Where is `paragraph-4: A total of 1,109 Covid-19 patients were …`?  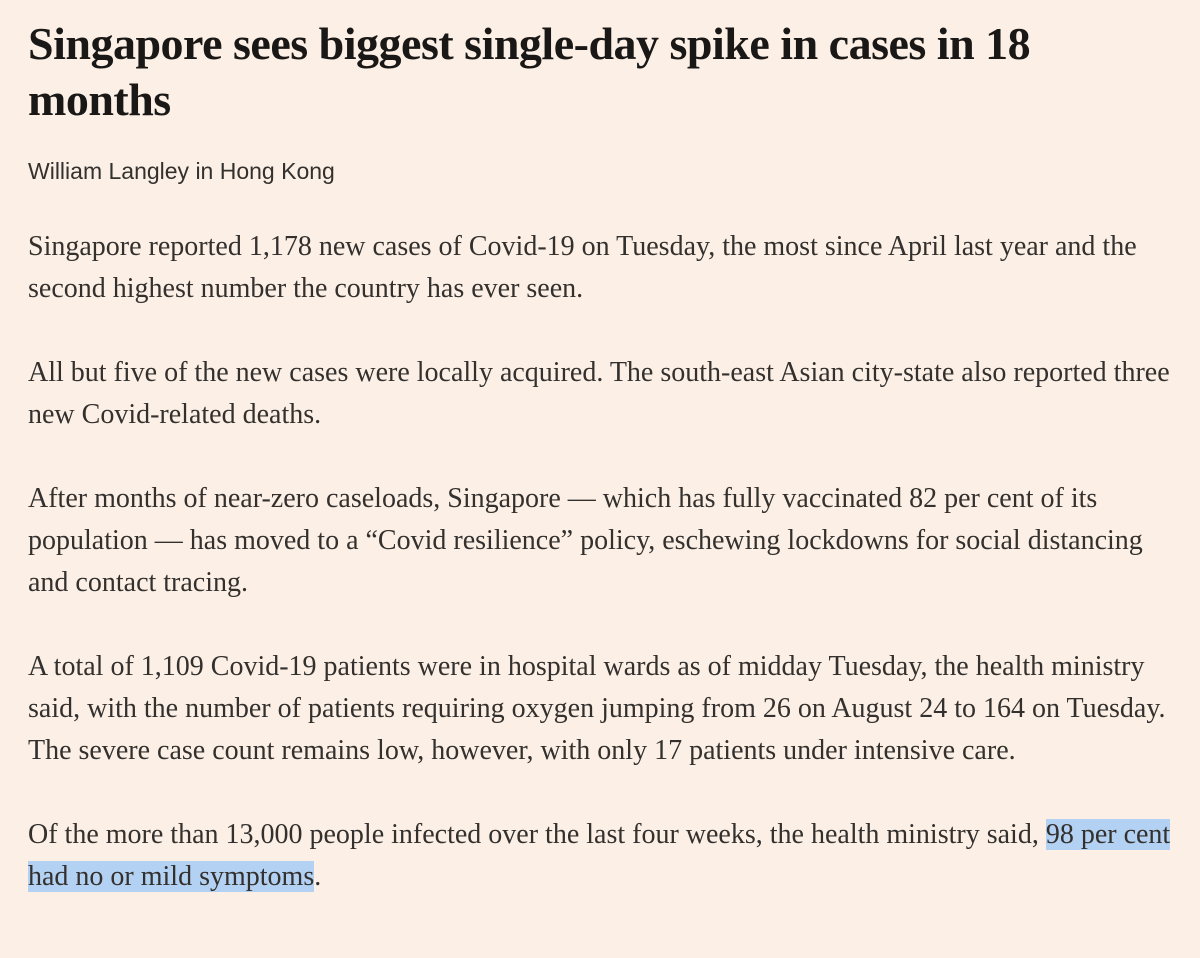
paragraph-4: A total of 1,109 Covid-19 patients were … is located at coordinates (597, 708).